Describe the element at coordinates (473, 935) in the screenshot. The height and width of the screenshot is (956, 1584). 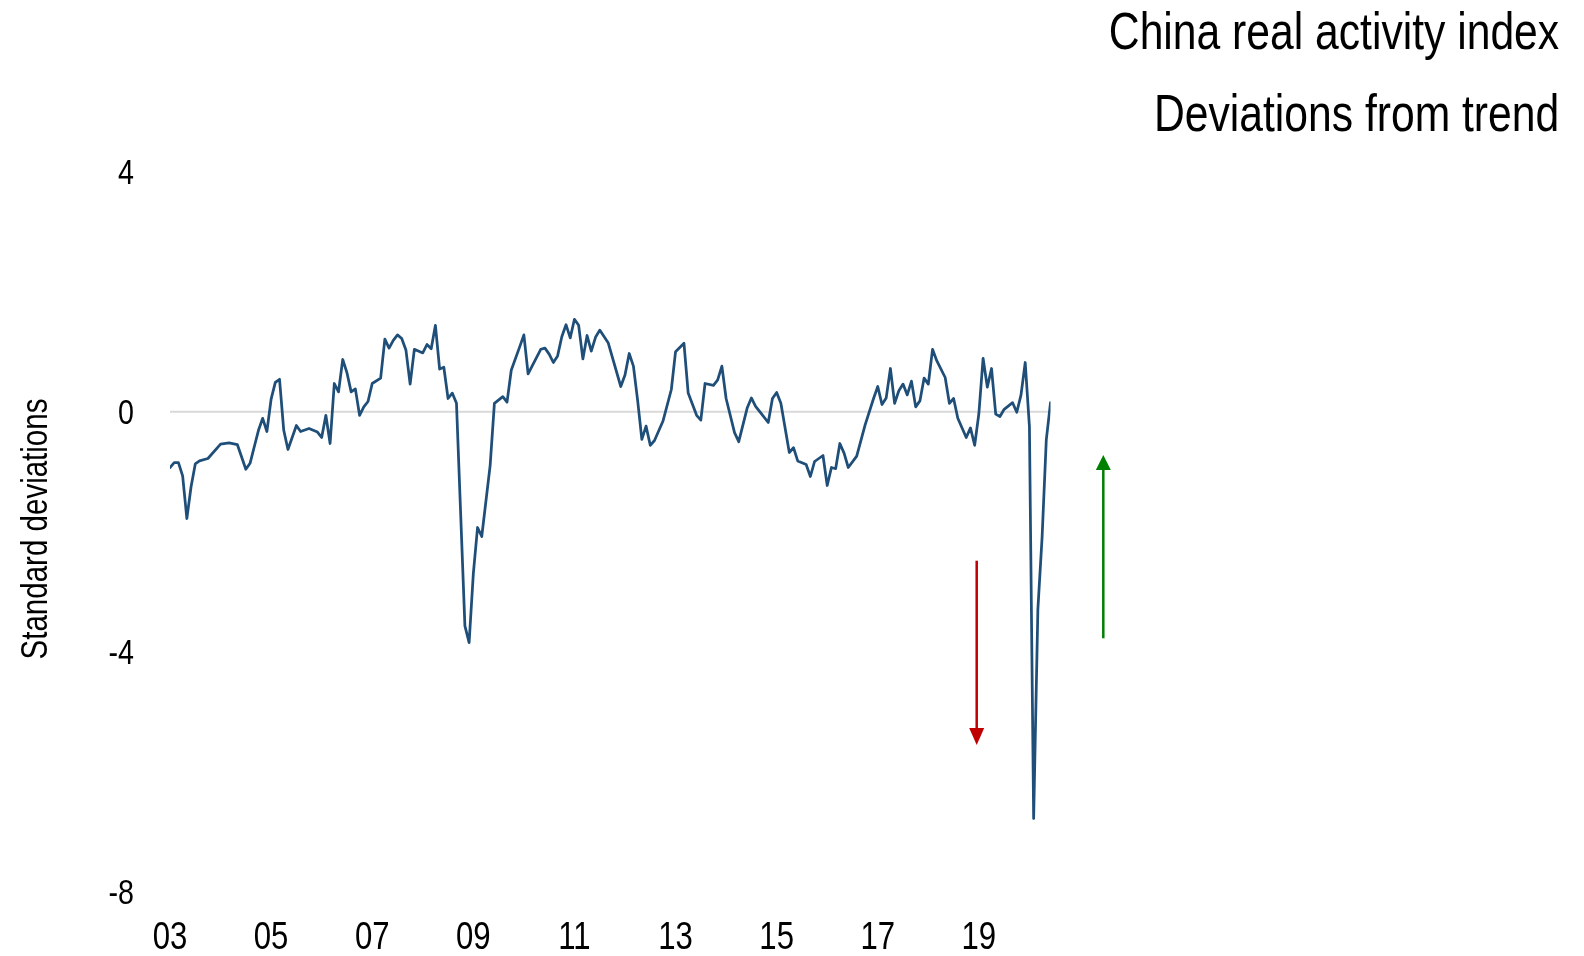
I see `x-tick-label: 09` at that location.